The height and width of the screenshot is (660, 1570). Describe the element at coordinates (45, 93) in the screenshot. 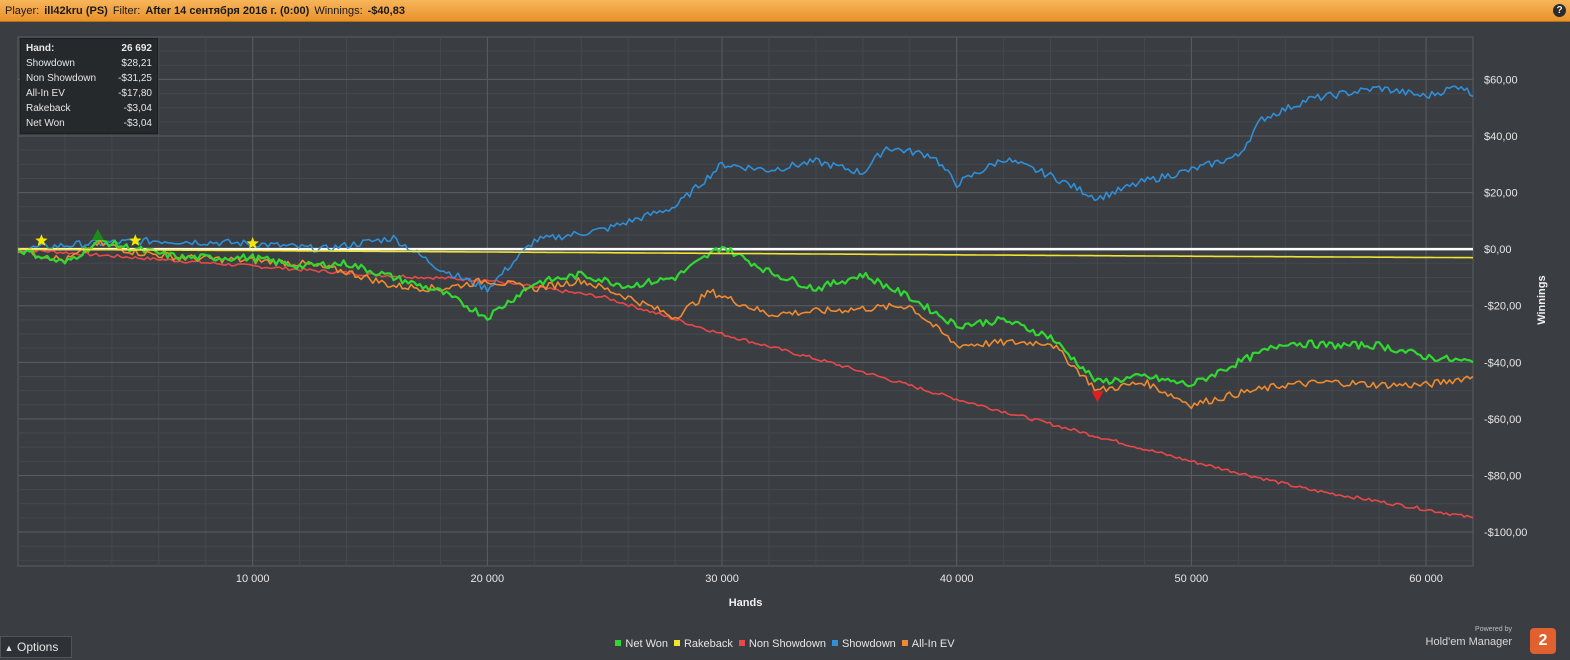

I see `stat-label: All-In EV` at that location.